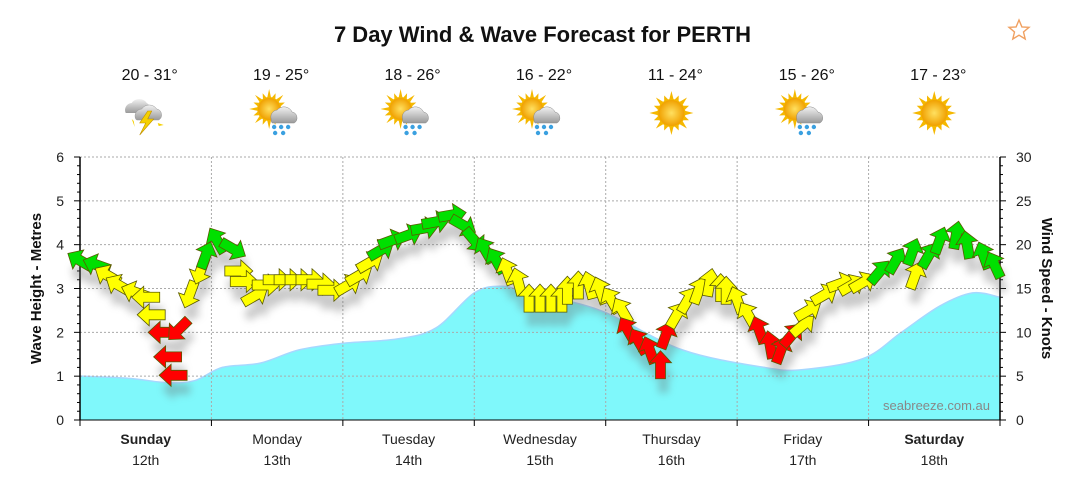 The width and height of the screenshot is (1085, 484). Describe the element at coordinates (1024, 245) in the screenshot. I see `right-tick-label: 20` at that location.